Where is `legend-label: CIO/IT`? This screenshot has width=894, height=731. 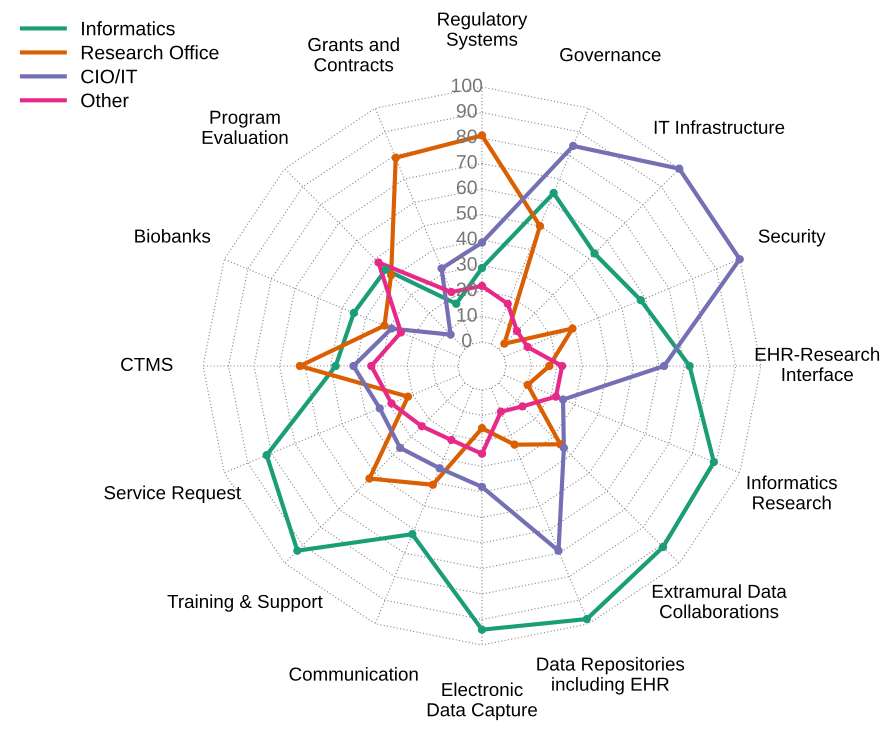 legend-label: CIO/IT is located at coordinates (109, 76).